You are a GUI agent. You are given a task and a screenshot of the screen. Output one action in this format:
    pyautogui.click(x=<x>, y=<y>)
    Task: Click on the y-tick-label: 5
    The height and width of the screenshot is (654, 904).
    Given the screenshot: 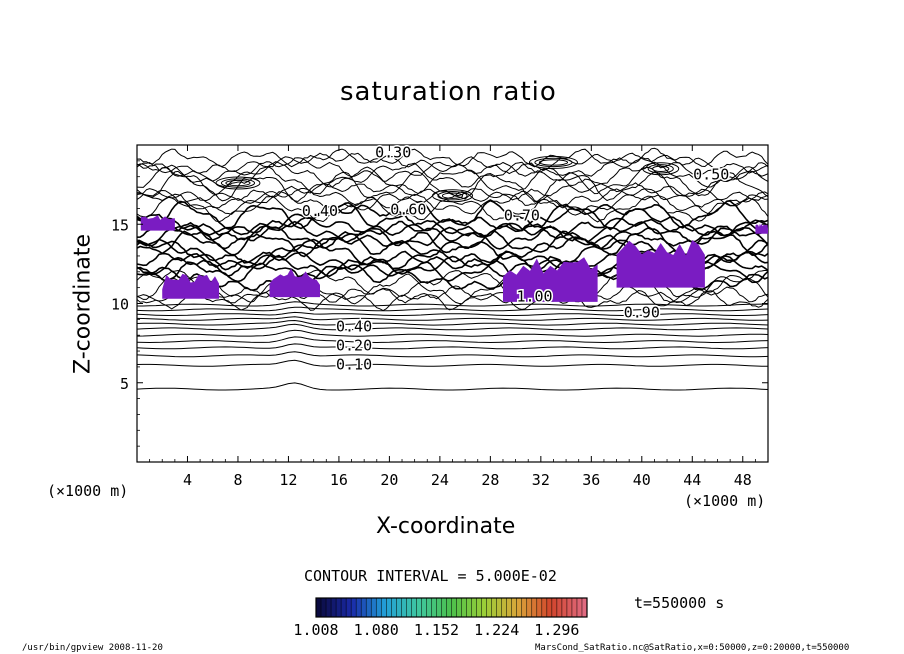 What is the action you would take?
    pyautogui.click(x=124, y=384)
    